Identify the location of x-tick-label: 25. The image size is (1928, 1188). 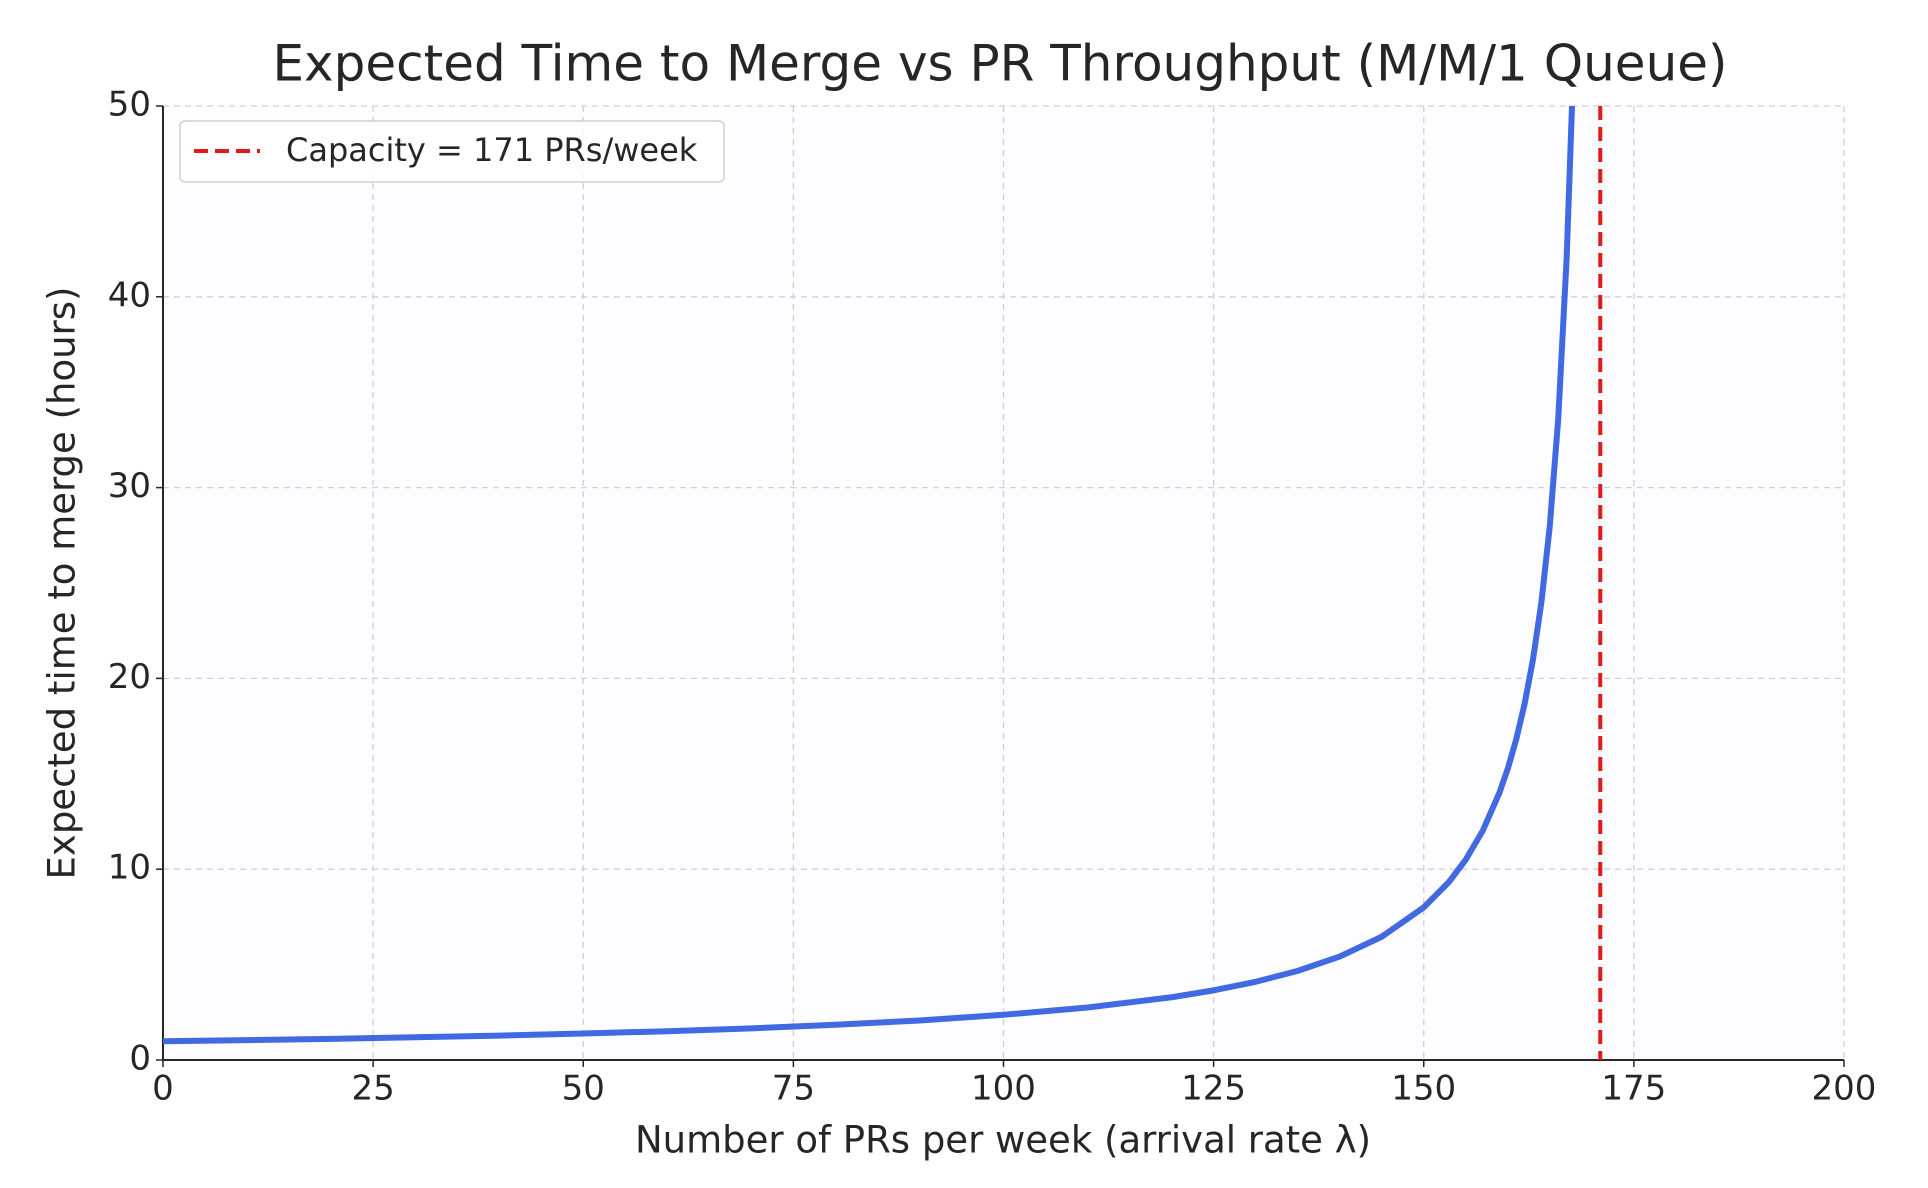
(372, 1089).